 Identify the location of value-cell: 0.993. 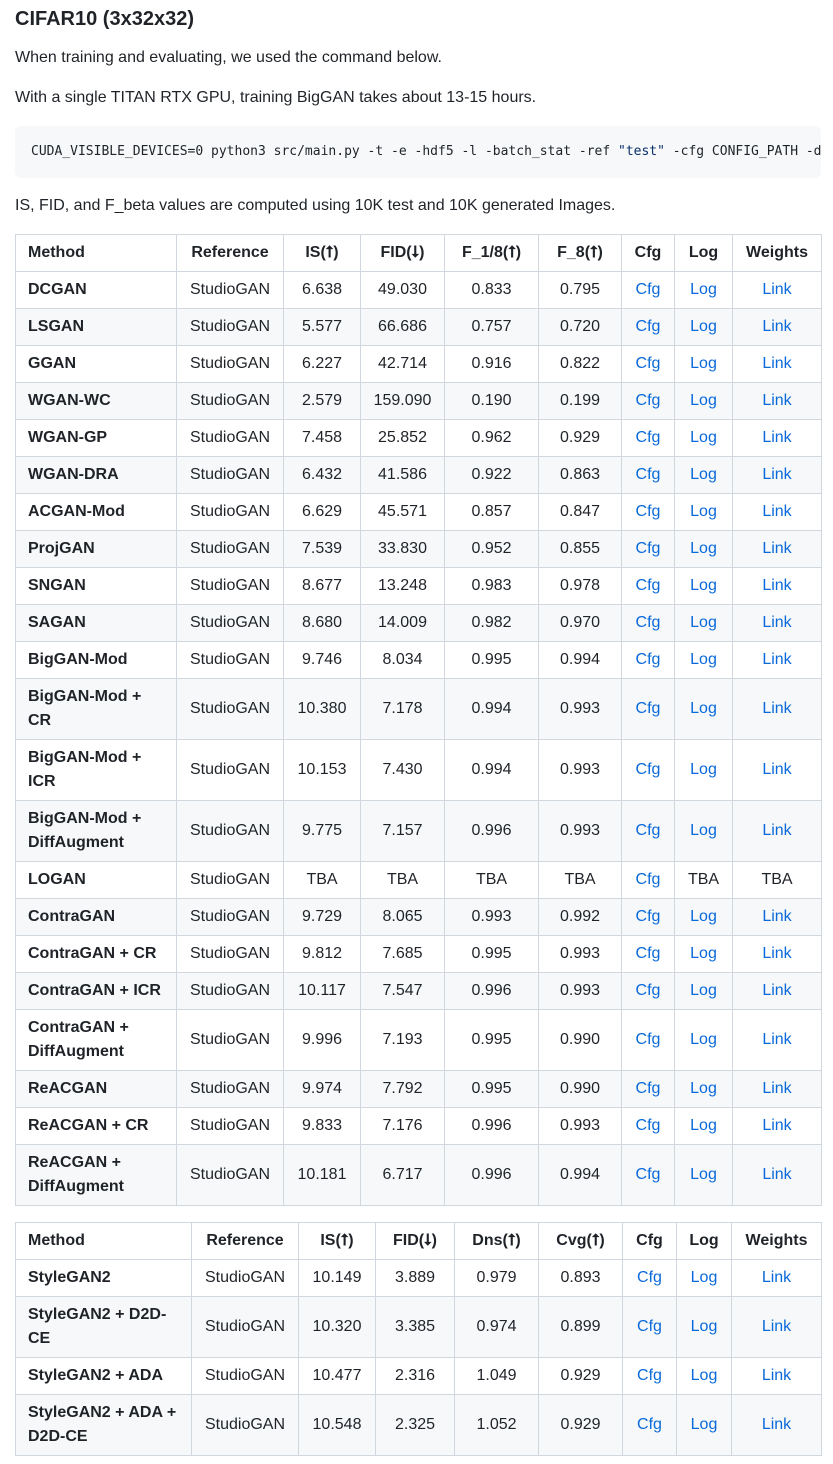
(580, 954).